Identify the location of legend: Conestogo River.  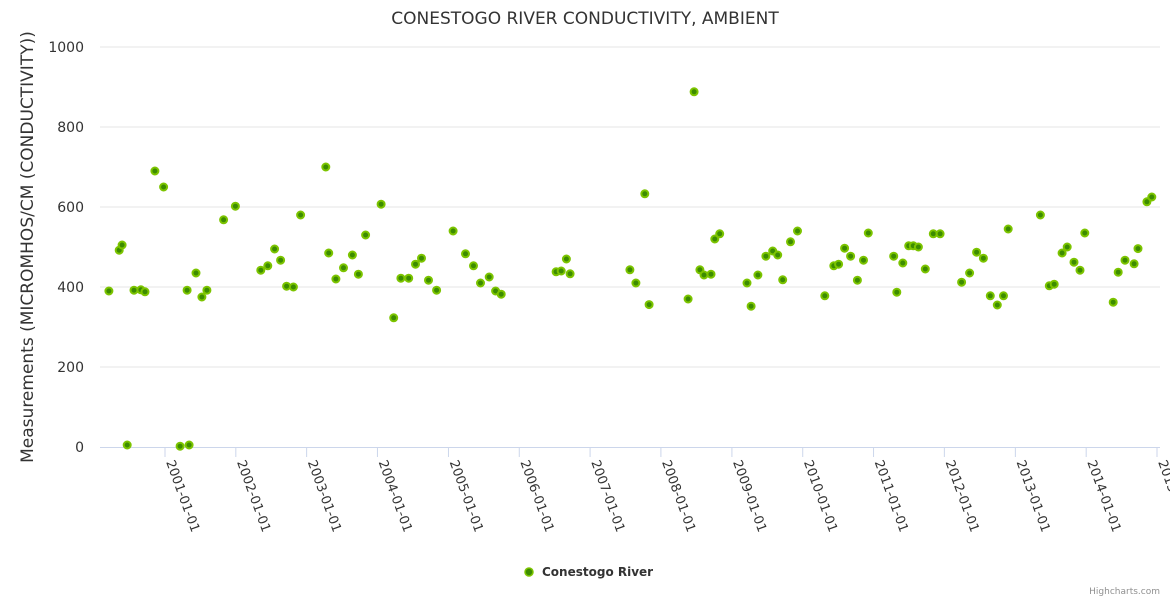
(588, 572).